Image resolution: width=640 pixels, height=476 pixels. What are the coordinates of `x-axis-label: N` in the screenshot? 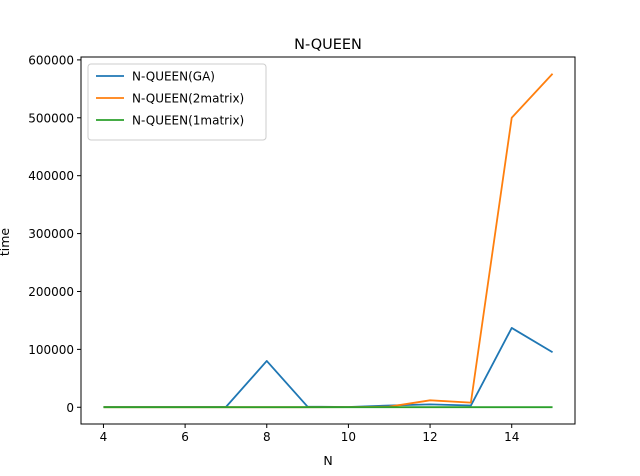 It's located at (327, 460).